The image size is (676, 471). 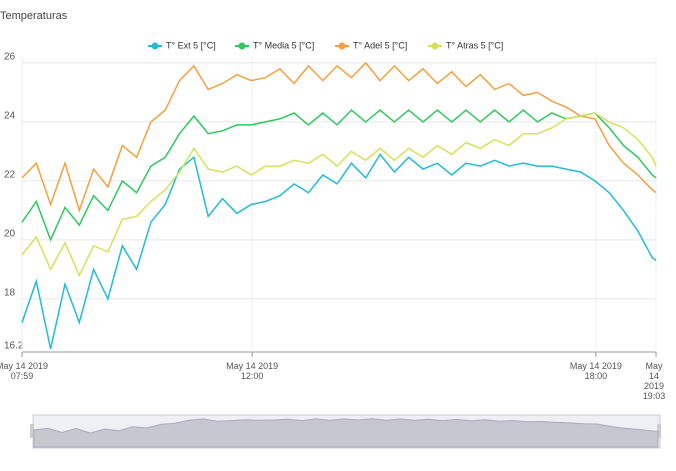 I want to click on legend-label: T° Atras 5 [°C], so click(x=474, y=45).